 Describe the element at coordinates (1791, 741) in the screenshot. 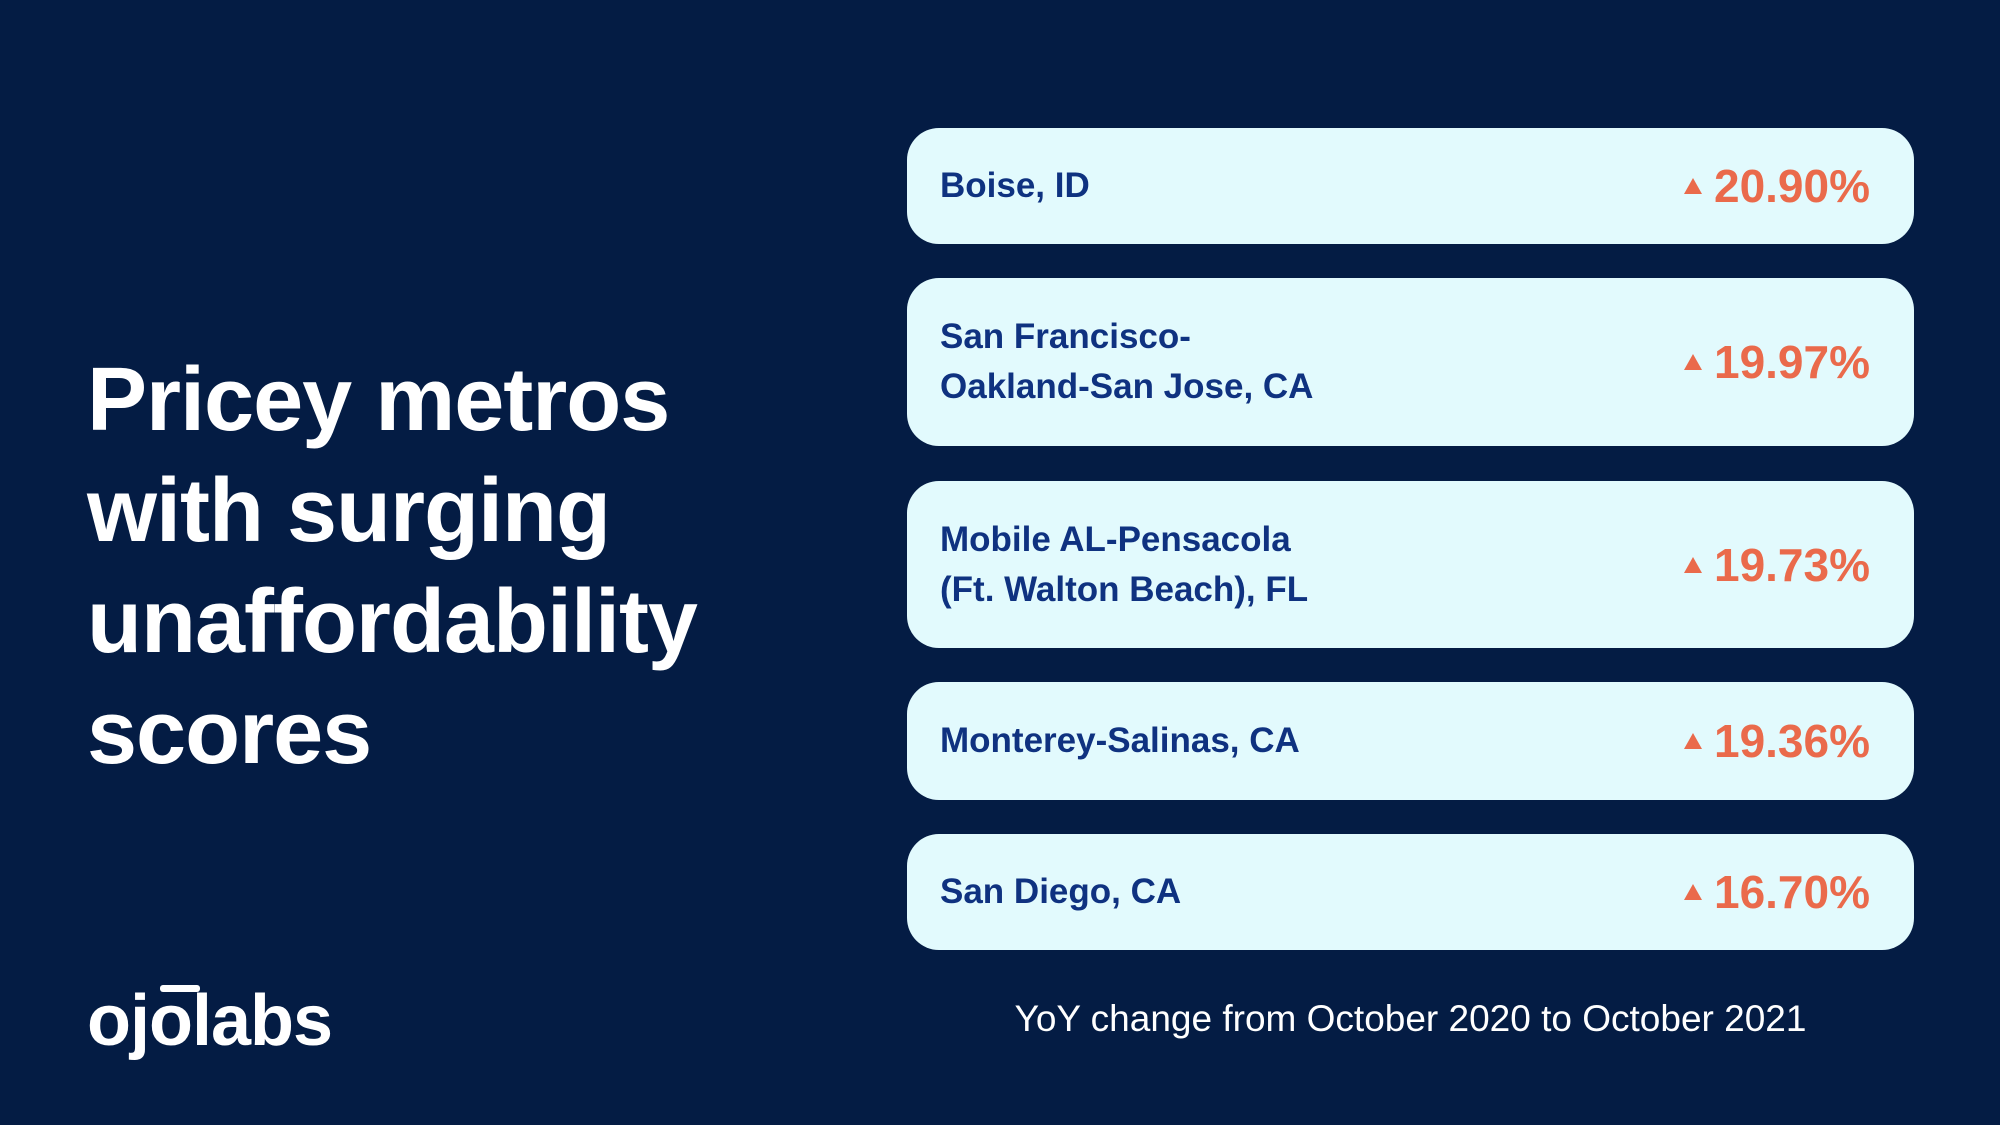

I see `change-value: 19.36%` at that location.